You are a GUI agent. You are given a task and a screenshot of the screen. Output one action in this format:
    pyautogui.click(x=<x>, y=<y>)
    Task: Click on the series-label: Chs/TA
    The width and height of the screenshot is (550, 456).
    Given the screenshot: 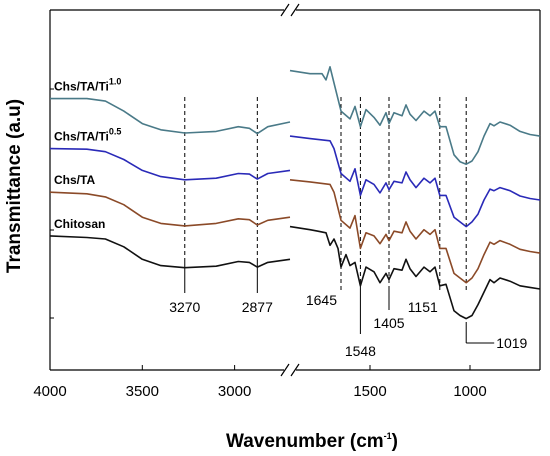 What is the action you would take?
    pyautogui.click(x=74, y=180)
    